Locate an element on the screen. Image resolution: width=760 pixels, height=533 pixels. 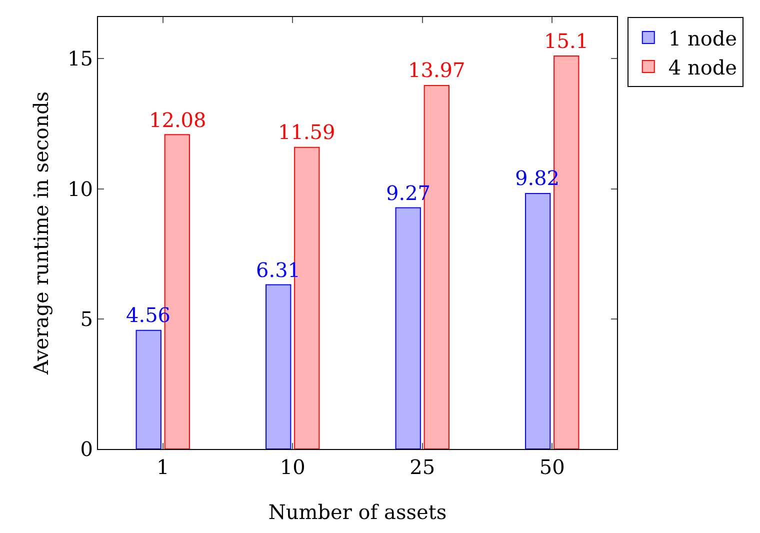
x-tick-label: 25 is located at coordinates (423, 467).